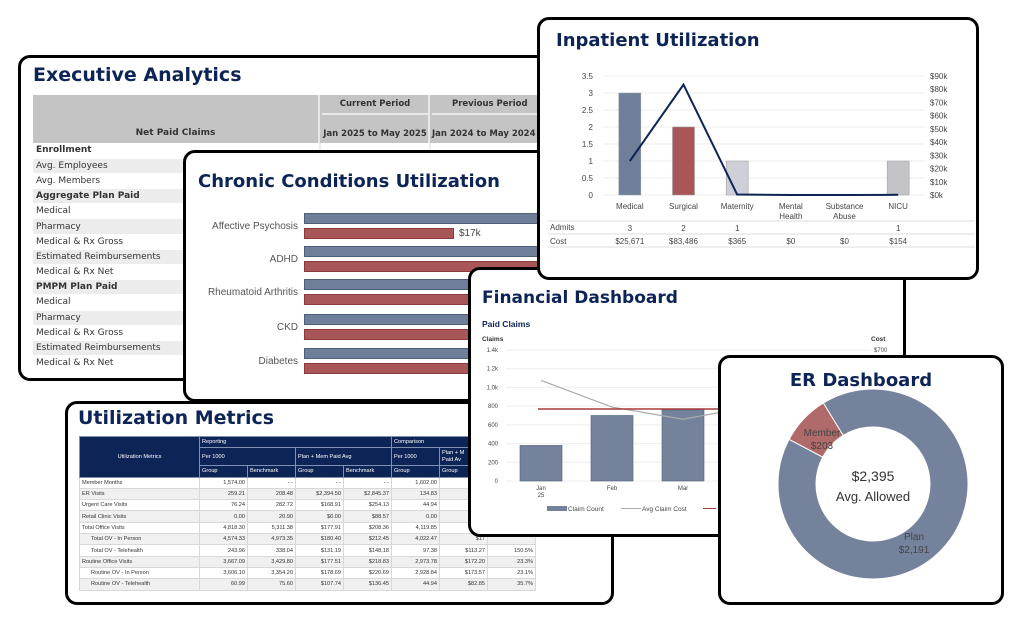 The height and width of the screenshot is (618, 1023). What do you see at coordinates (591, 93) in the screenshot?
I see `left-tick: 3` at bounding box center [591, 93].